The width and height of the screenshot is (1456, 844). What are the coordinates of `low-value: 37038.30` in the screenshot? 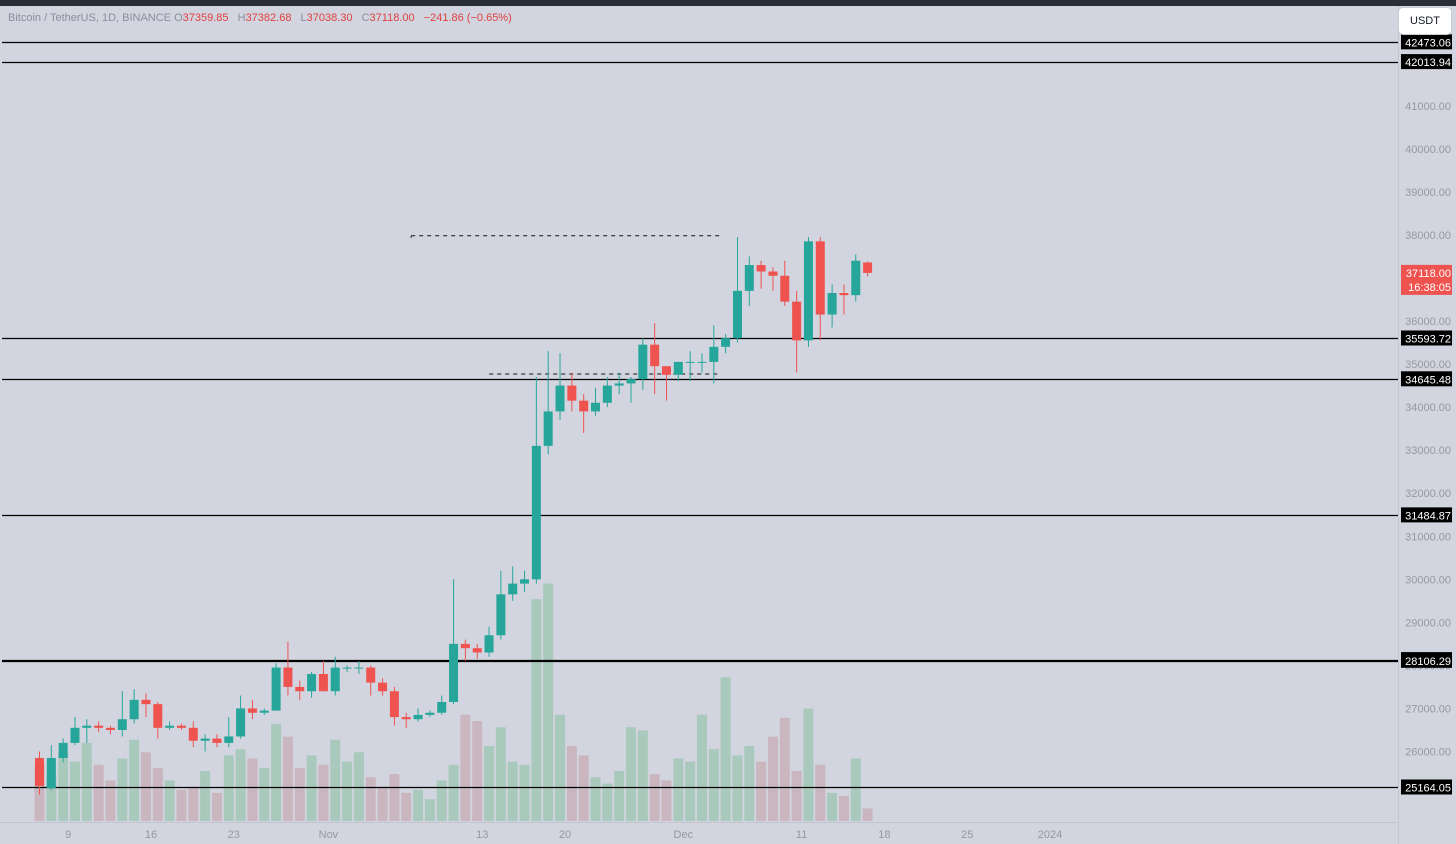 It's located at (329, 18).